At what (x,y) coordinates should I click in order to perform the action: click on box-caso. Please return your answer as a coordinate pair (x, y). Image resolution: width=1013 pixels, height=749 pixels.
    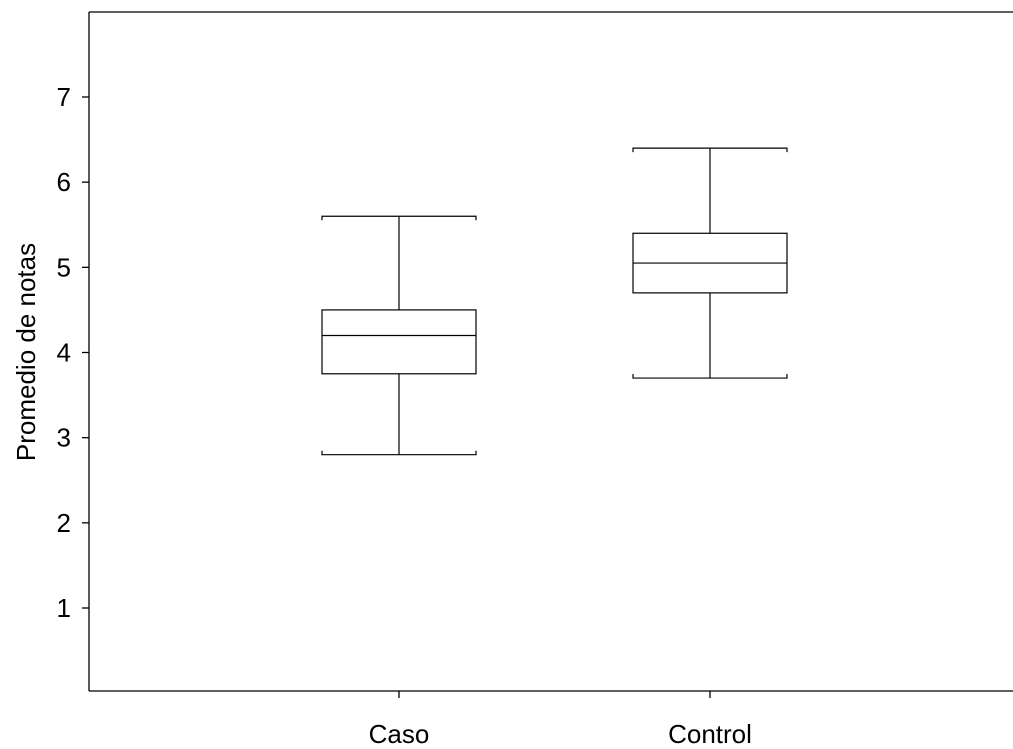
    Looking at the image, I should click on (399, 335).